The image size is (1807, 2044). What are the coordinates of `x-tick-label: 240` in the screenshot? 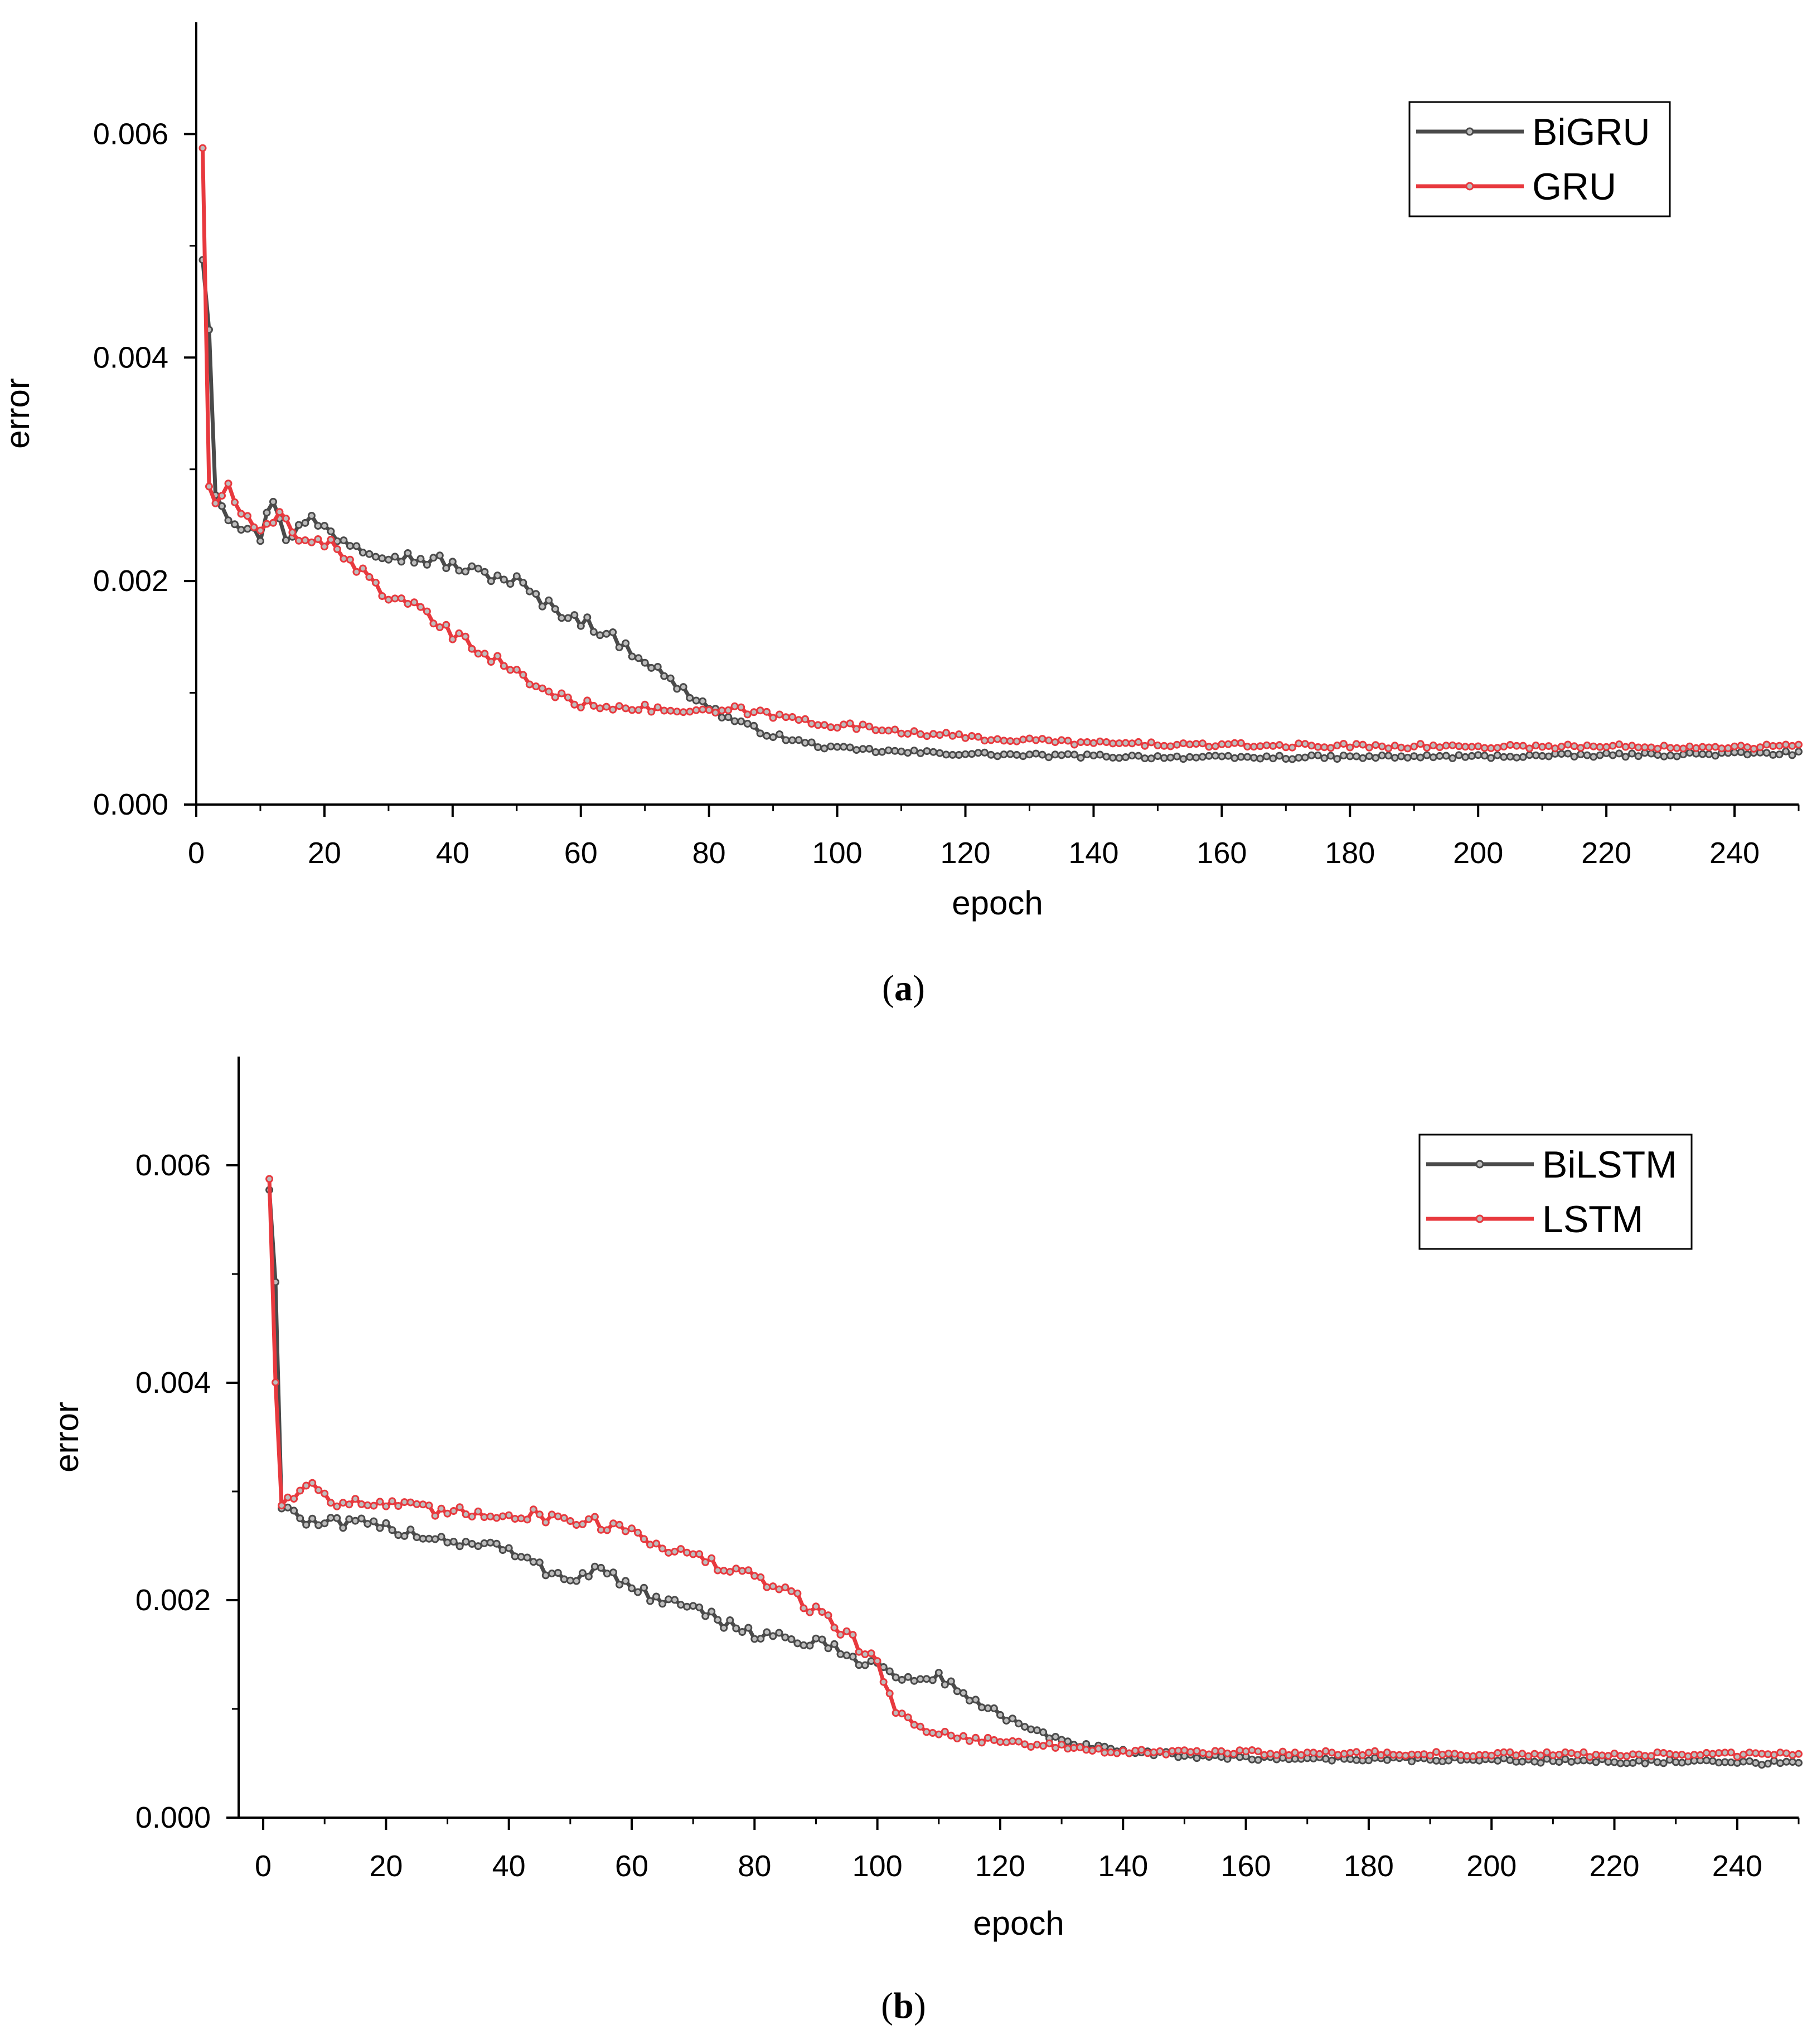 It's located at (1737, 1866).